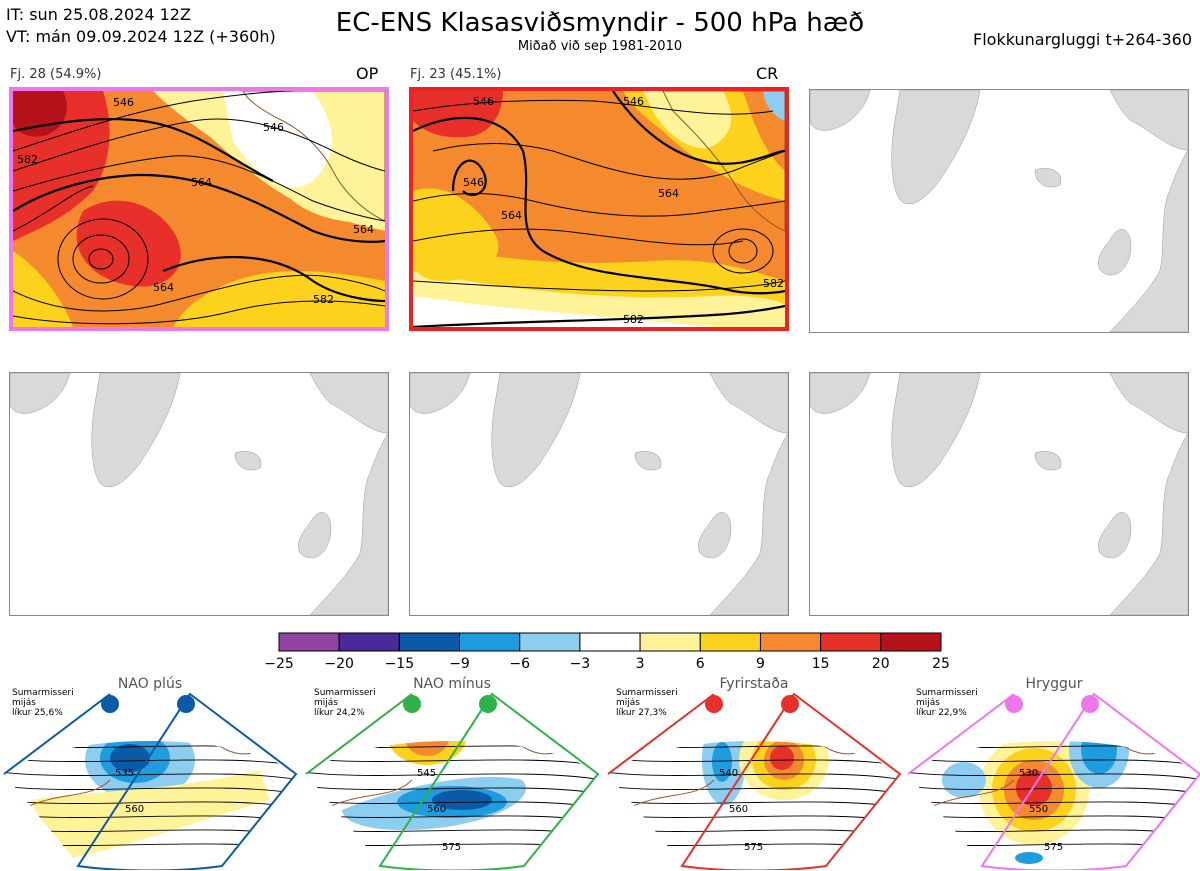  Describe the element at coordinates (647, 703) in the screenshot. I see `regime-info: Sumarmisseri mijás líkur 27,3%` at that location.